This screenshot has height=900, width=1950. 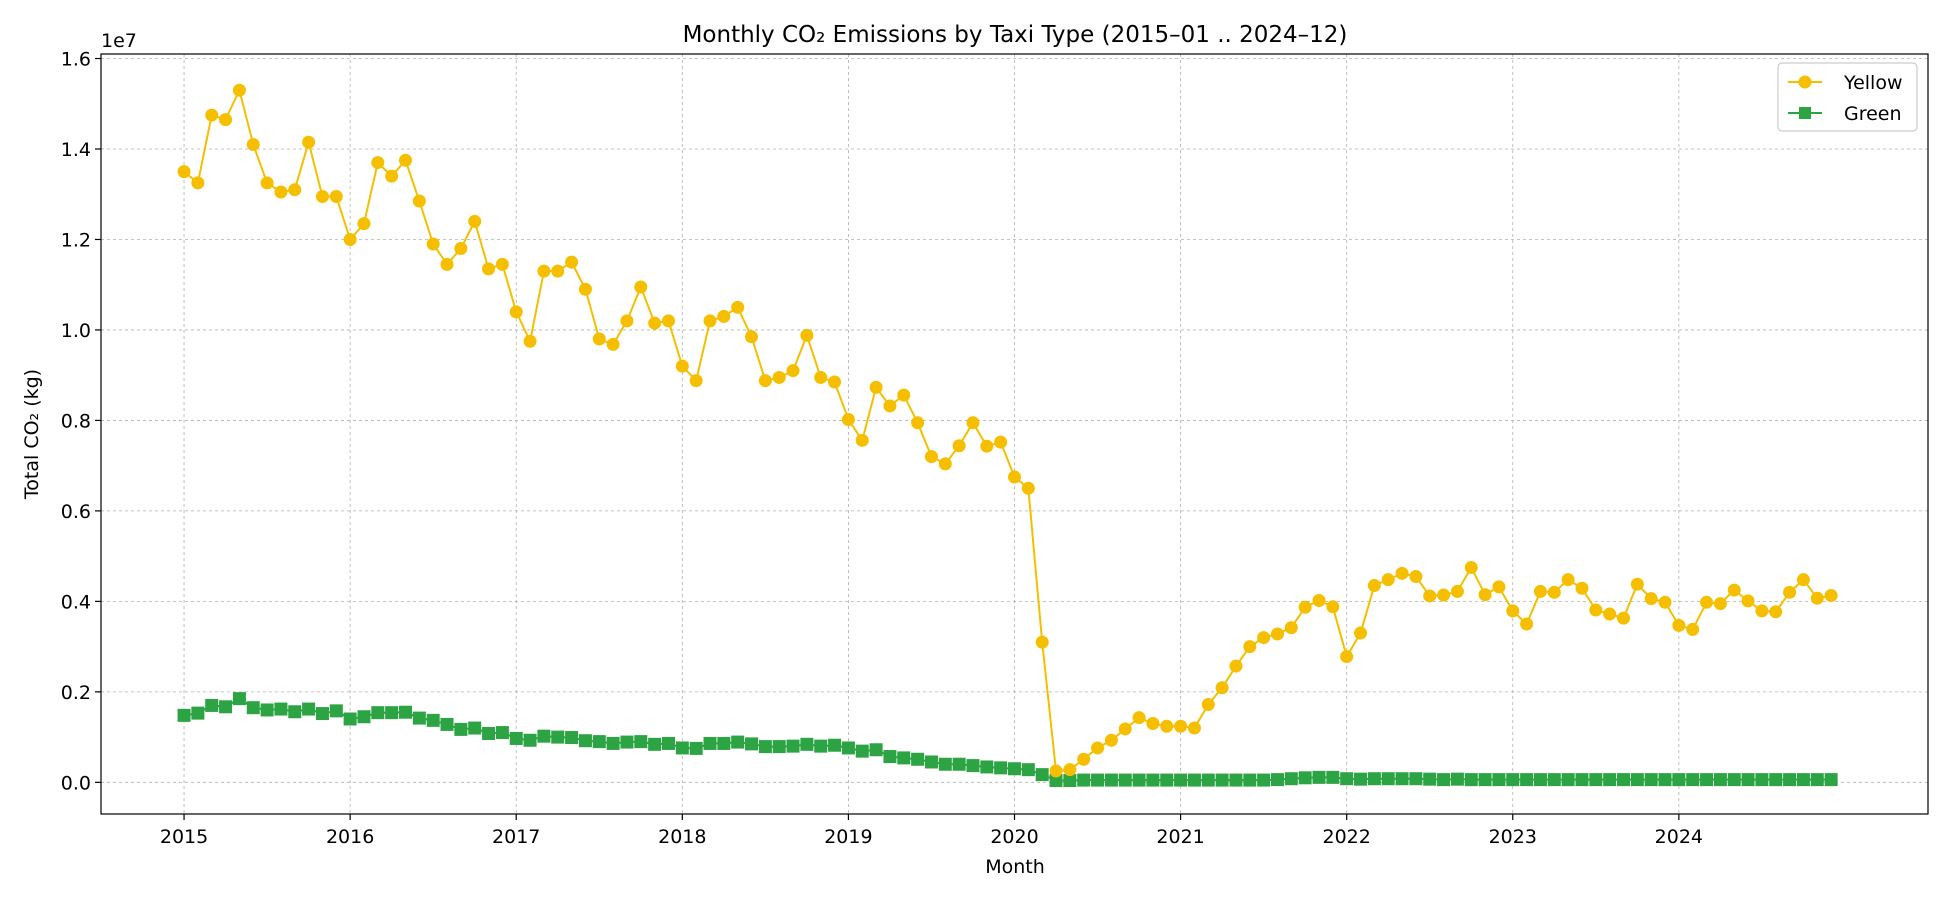 I want to click on legend-green-marker, so click(x=1805, y=113).